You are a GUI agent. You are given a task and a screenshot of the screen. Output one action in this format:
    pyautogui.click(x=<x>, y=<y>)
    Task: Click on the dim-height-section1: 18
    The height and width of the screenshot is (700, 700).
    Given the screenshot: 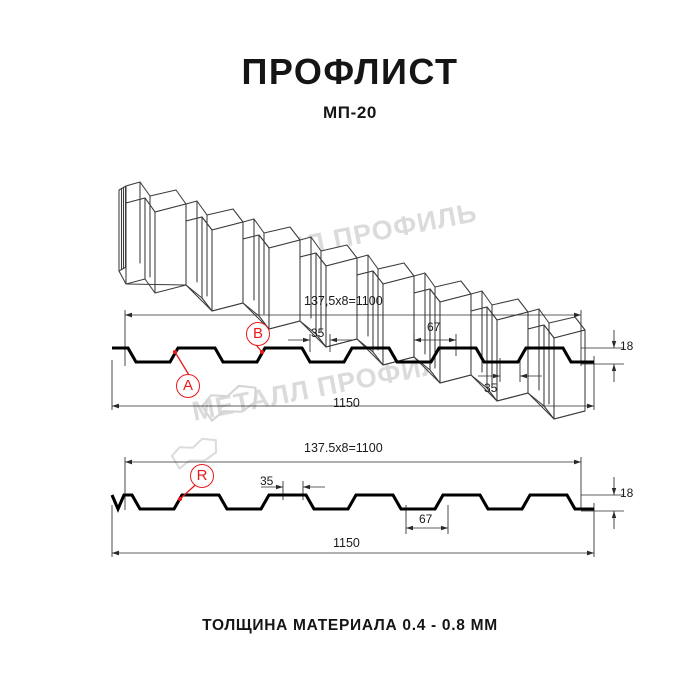 What is the action you would take?
    pyautogui.click(x=627, y=346)
    